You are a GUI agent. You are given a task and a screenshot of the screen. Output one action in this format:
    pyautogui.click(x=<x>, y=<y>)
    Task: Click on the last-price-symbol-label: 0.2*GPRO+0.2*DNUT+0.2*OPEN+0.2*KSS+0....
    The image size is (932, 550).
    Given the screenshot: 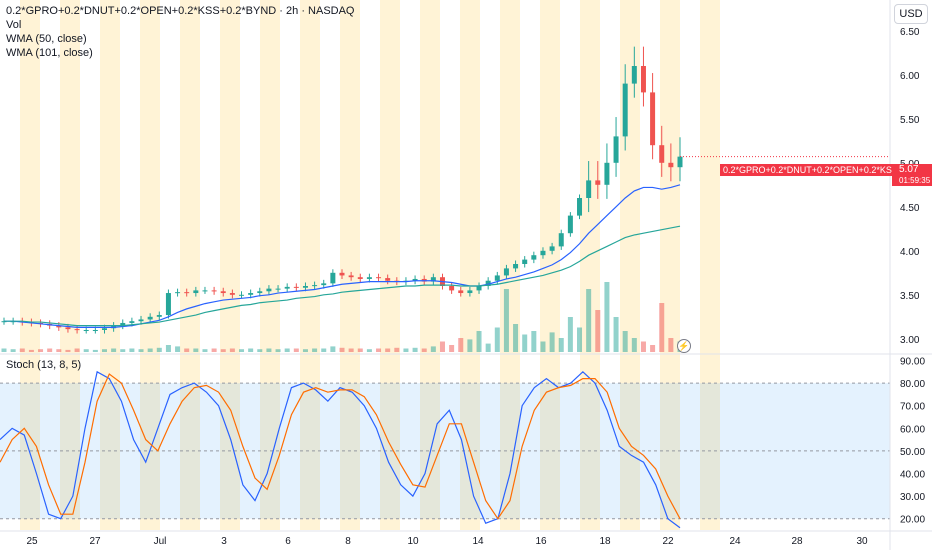 What is the action you would take?
    pyautogui.click(x=807, y=170)
    